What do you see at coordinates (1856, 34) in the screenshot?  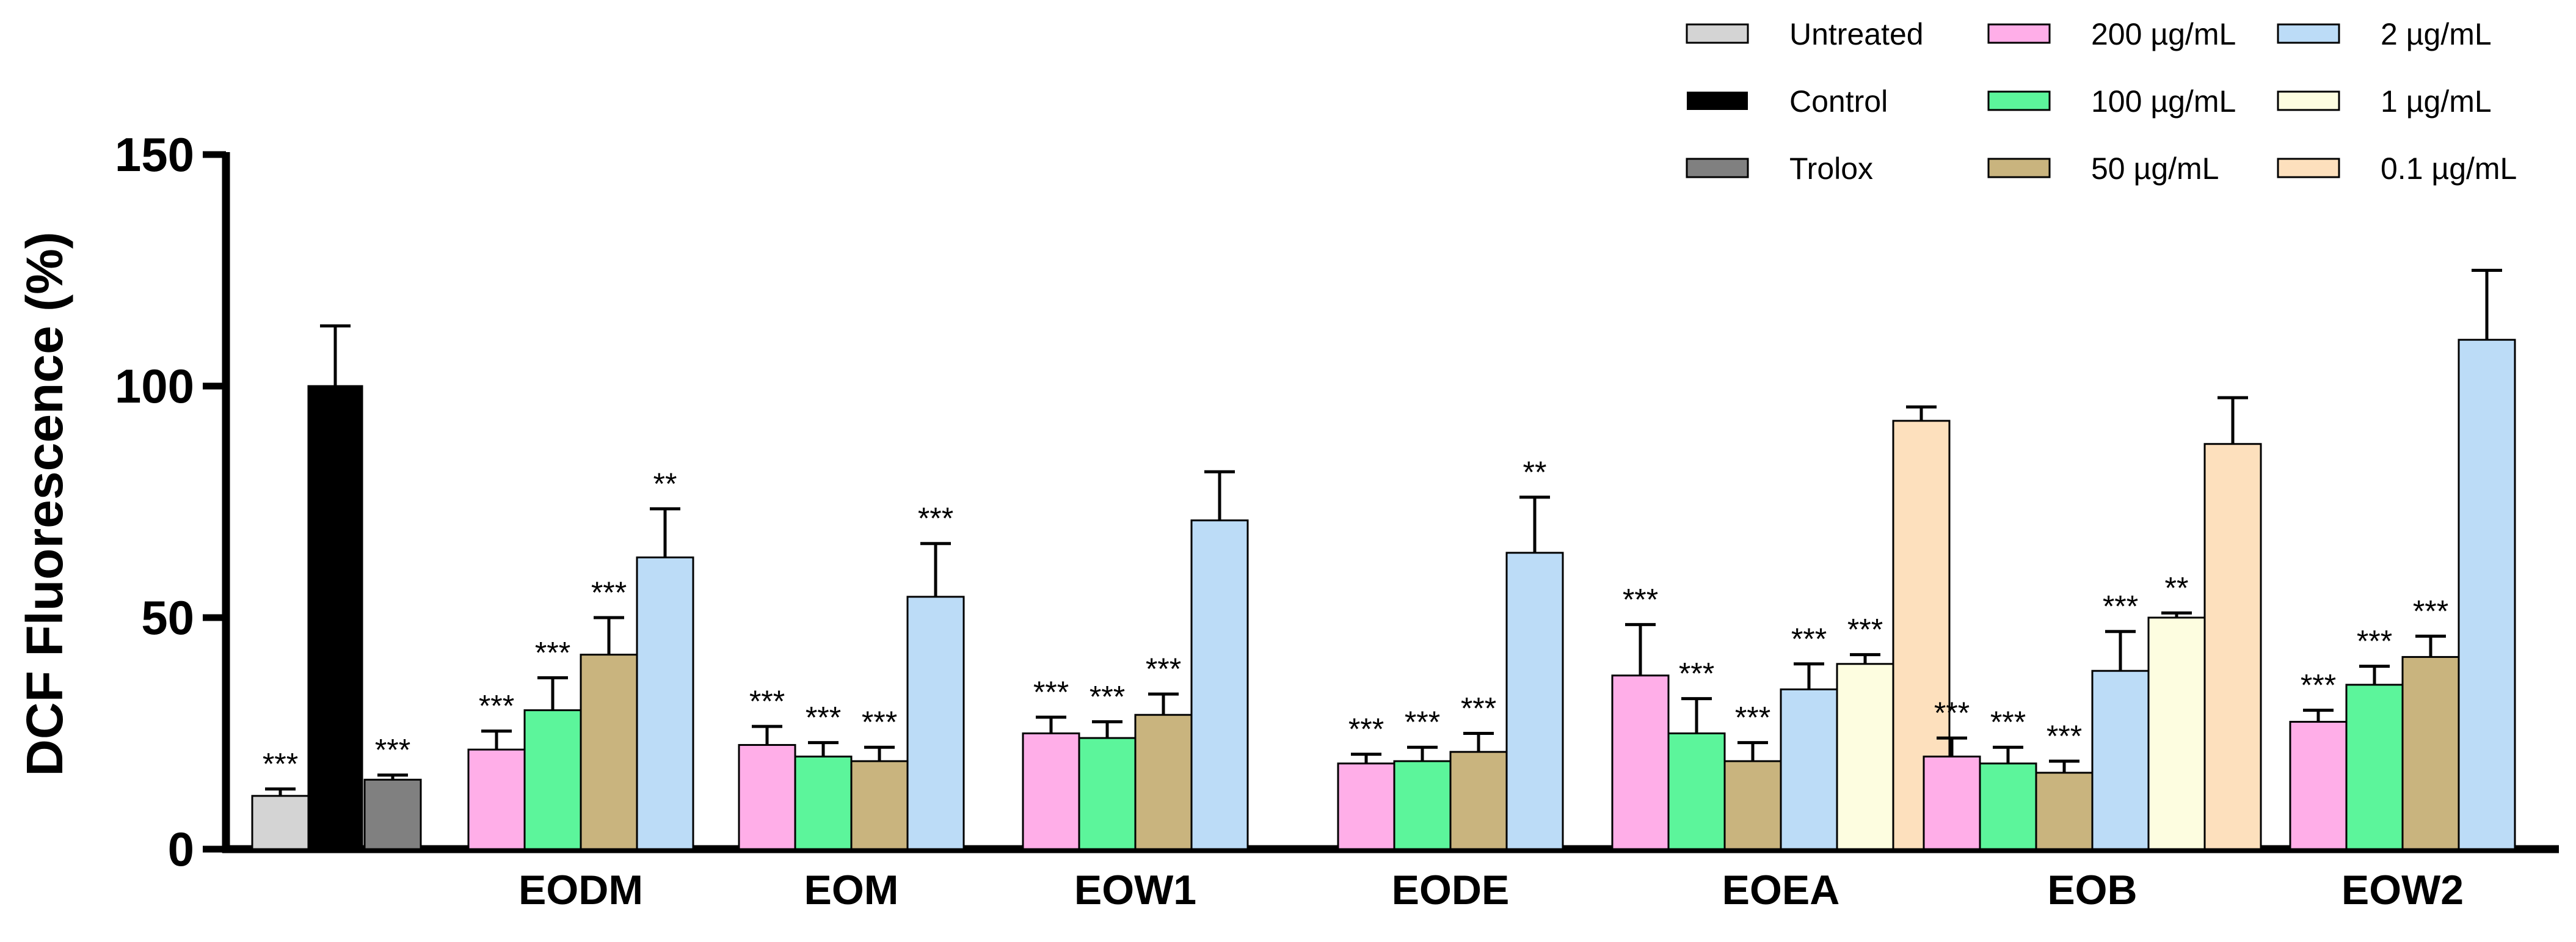 I see `legend-label: Untreated` at bounding box center [1856, 34].